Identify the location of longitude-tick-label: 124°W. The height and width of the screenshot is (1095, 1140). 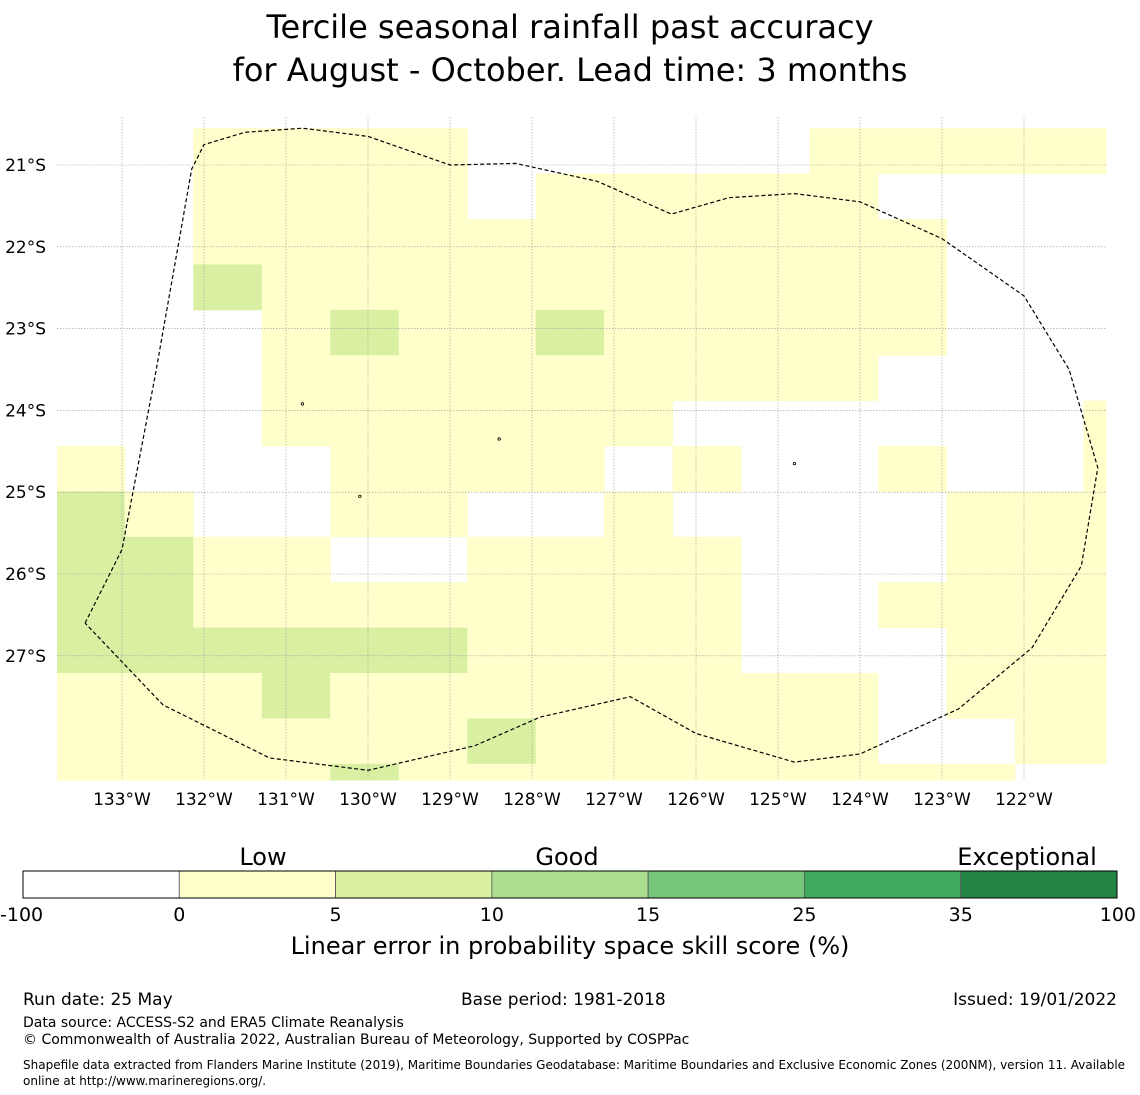
(860, 800).